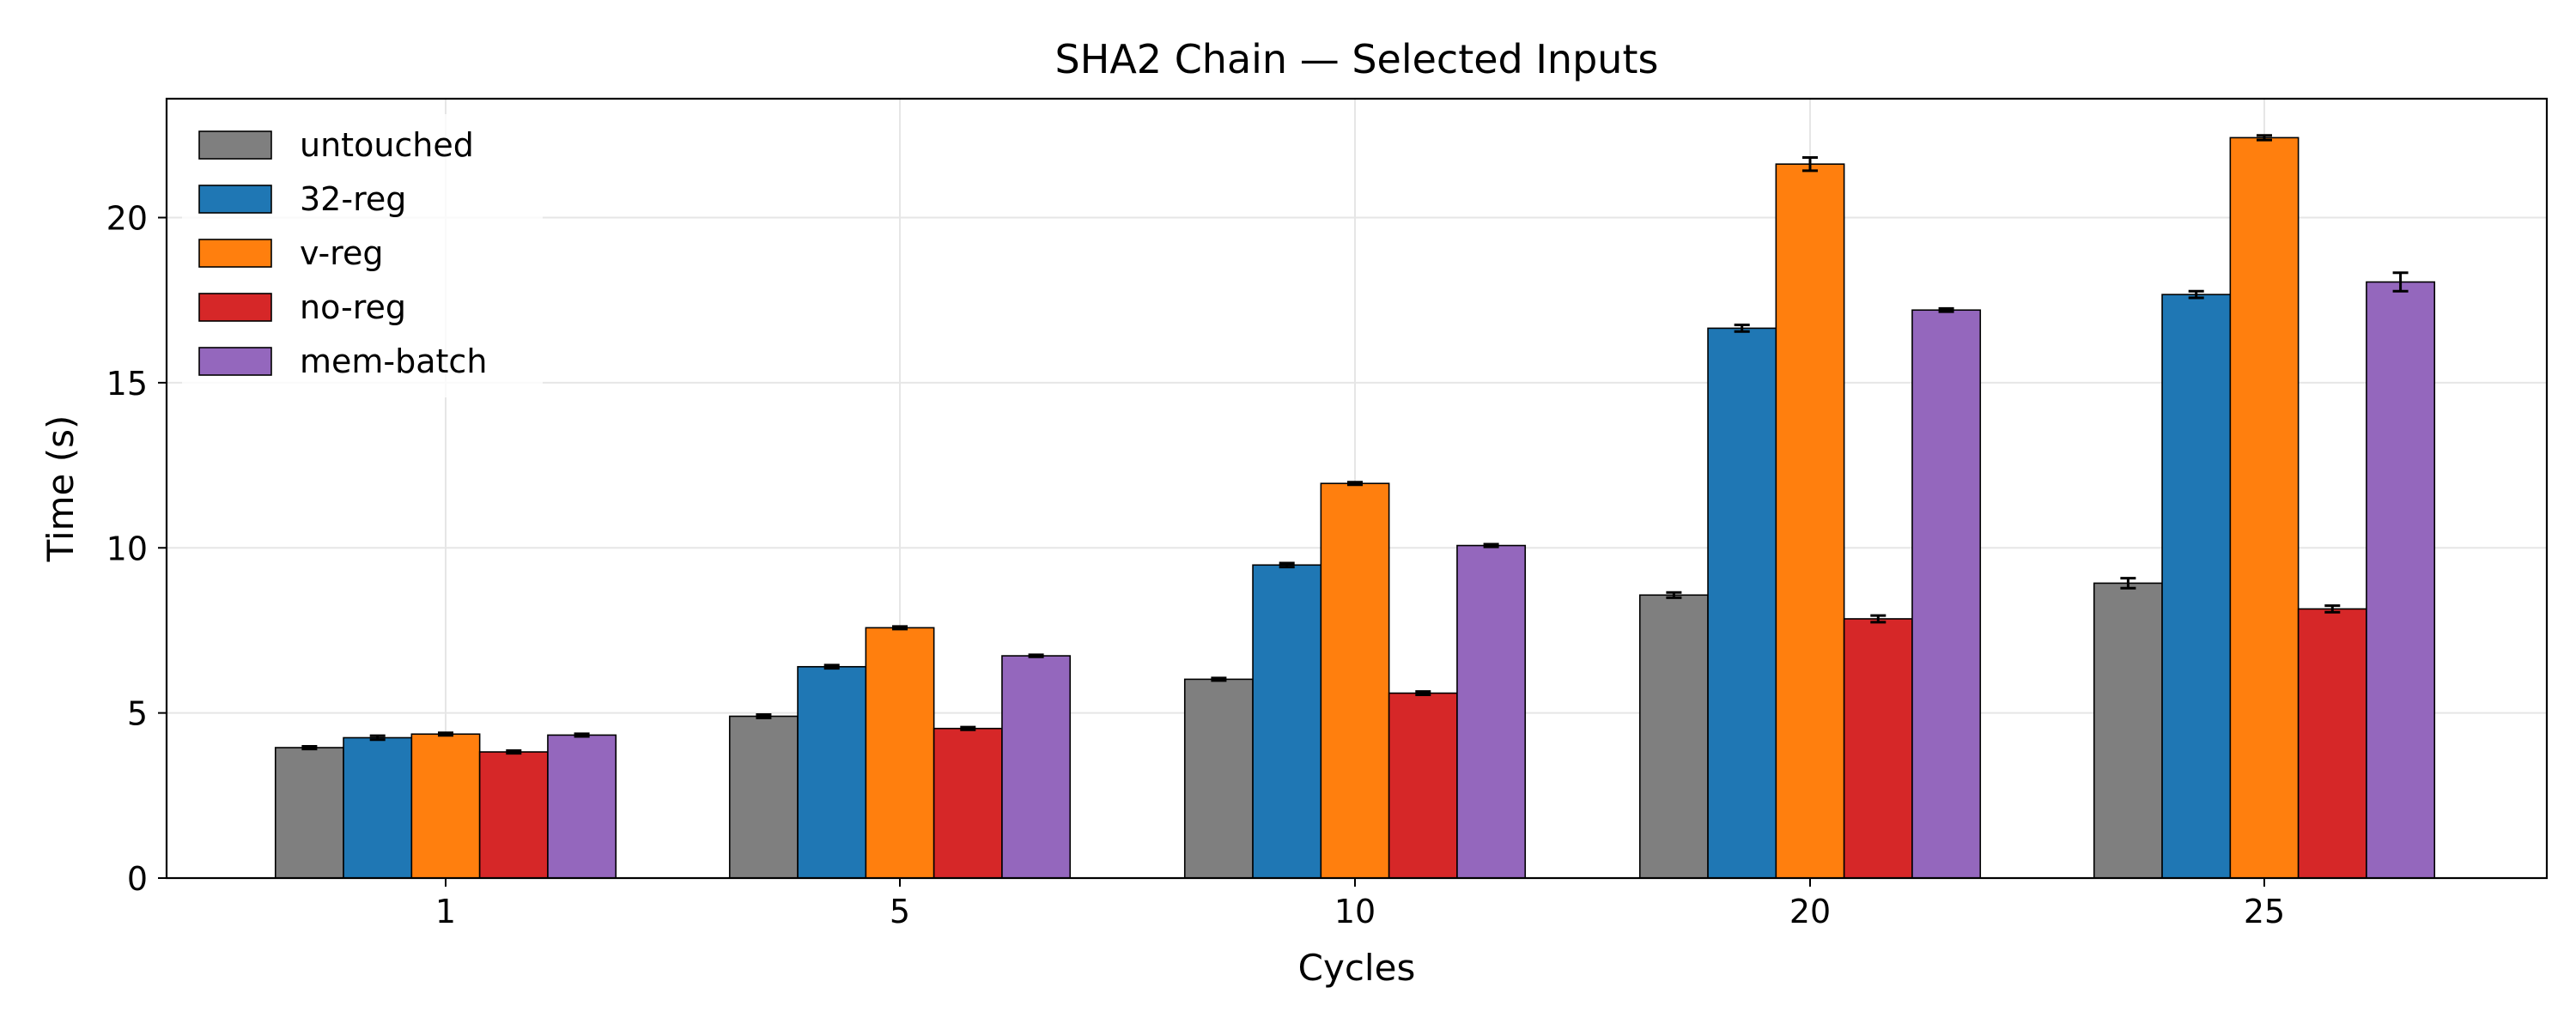 Image resolution: width=2576 pixels, height=1030 pixels. What do you see at coordinates (235, 145) in the screenshot?
I see `legend-swatch-untouched` at bounding box center [235, 145].